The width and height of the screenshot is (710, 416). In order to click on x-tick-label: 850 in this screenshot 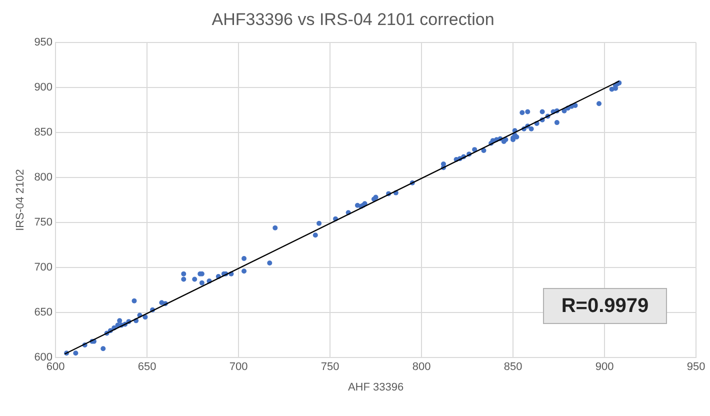, I will do `click(513, 367)`.